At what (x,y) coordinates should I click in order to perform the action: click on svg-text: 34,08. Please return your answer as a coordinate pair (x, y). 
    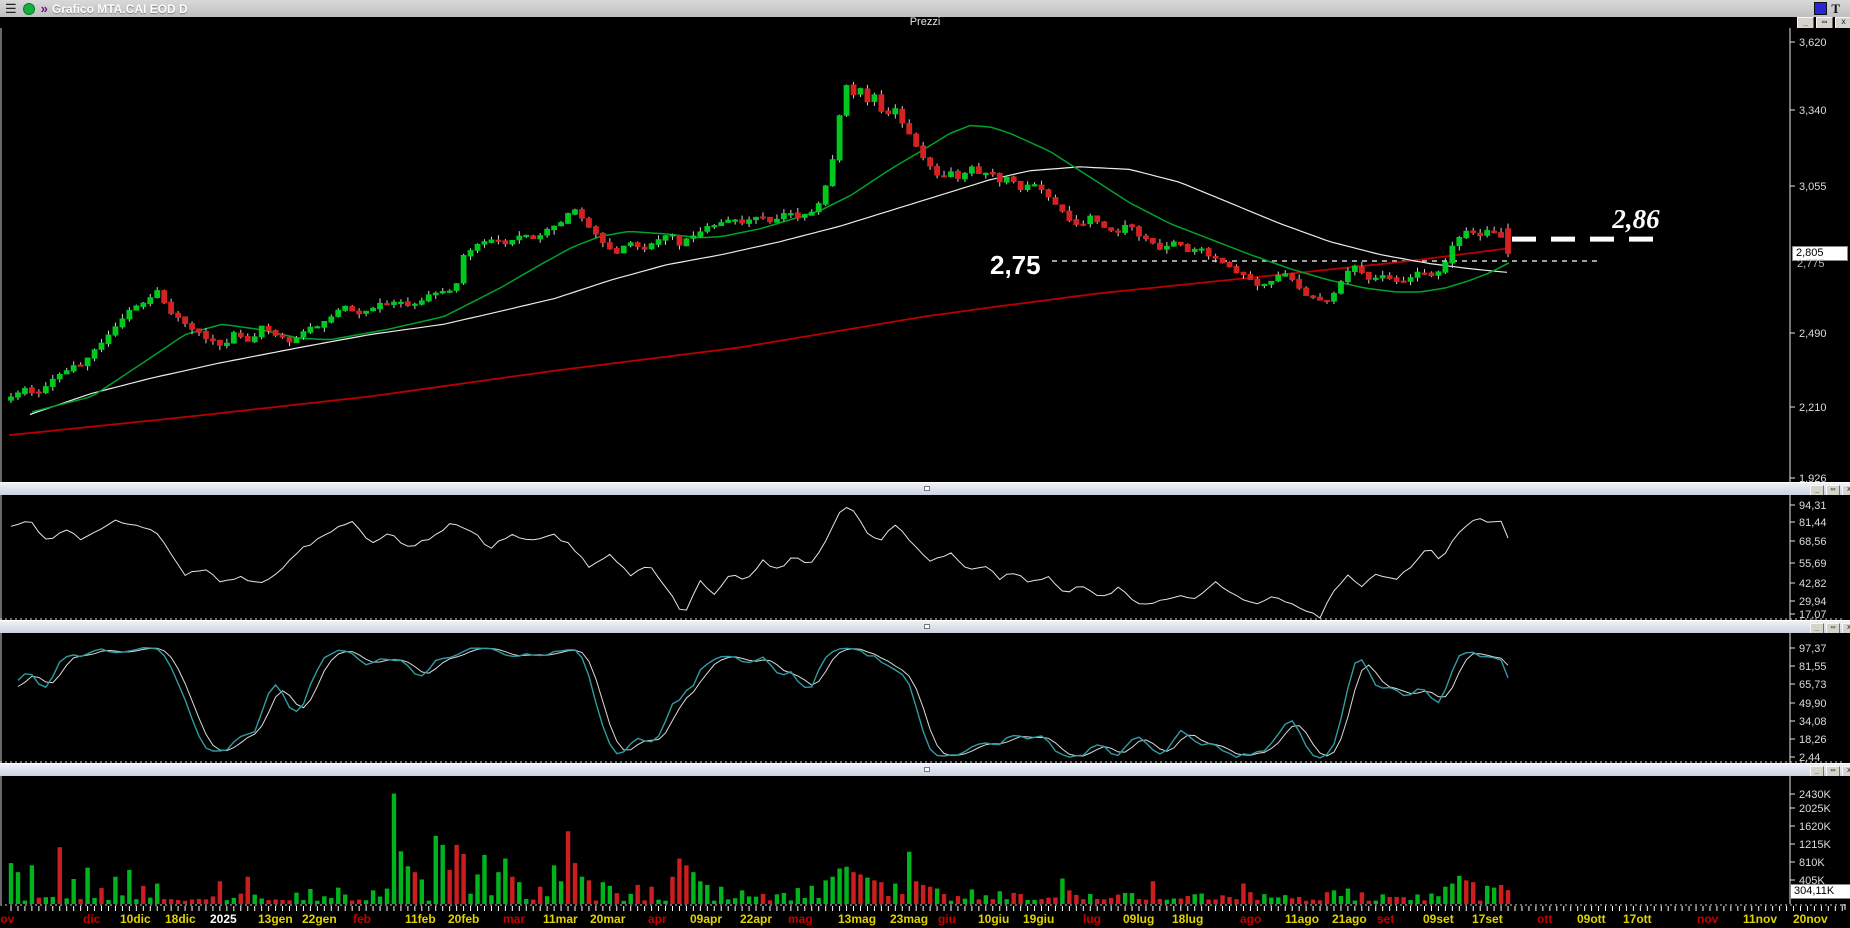
    Looking at the image, I should click on (1813, 722).